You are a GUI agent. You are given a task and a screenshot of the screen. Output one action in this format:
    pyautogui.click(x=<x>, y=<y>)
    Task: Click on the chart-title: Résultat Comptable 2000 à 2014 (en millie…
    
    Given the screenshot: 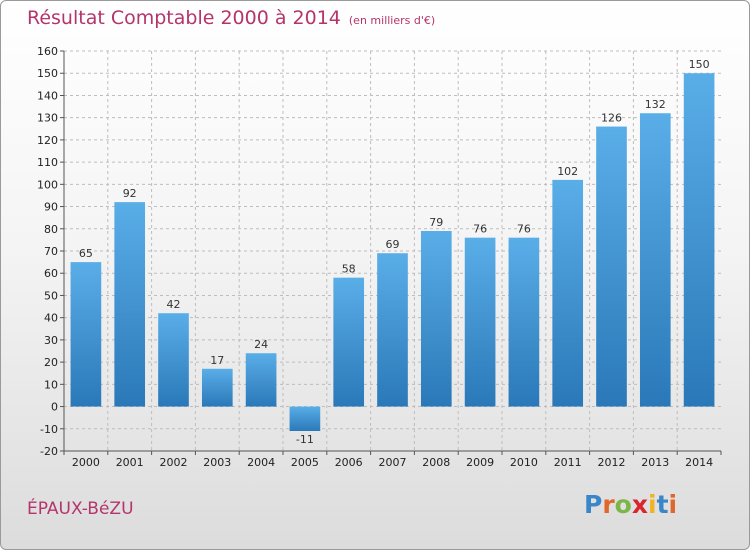 What is the action you would take?
    pyautogui.click(x=231, y=18)
    